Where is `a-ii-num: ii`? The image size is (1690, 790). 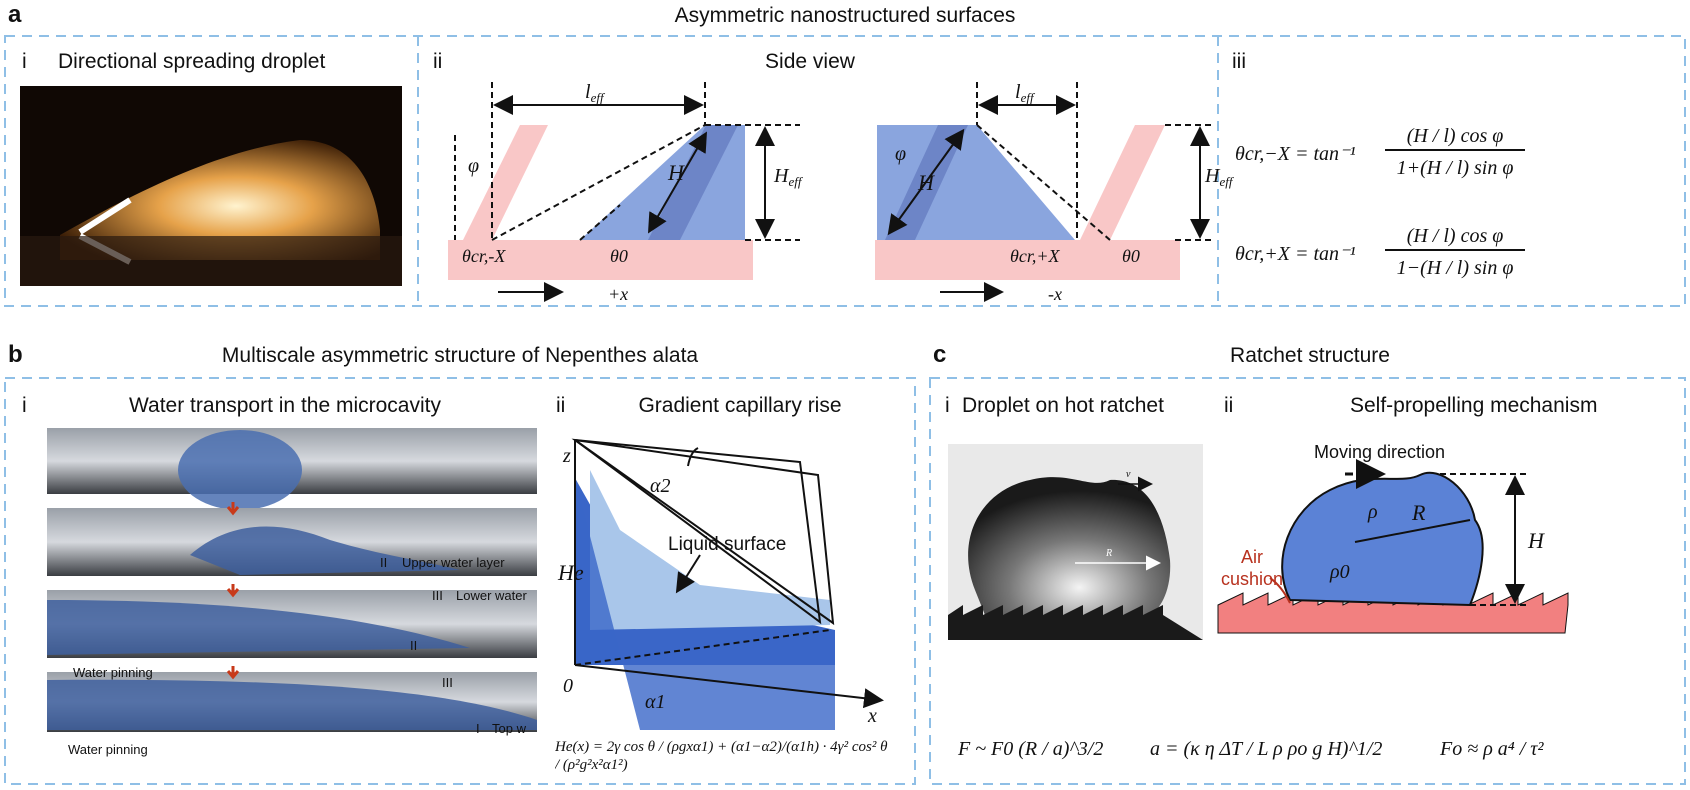 a-ii-num: ii is located at coordinates (437, 61).